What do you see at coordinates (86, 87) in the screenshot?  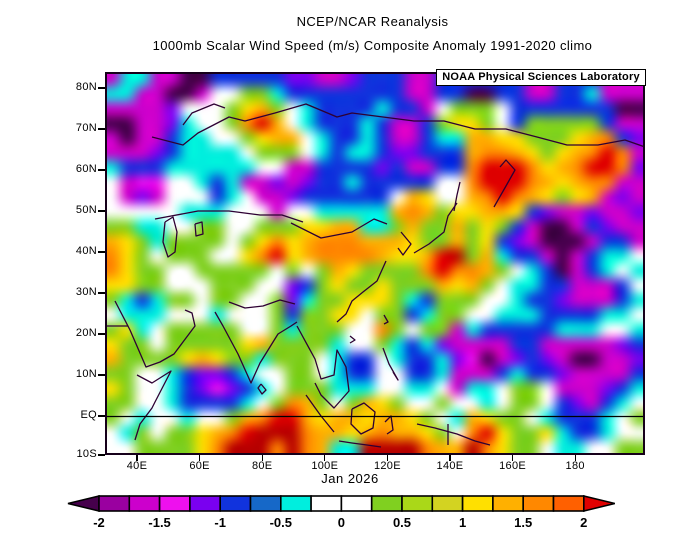 I see `lat-tick-label: 80N` at bounding box center [86, 87].